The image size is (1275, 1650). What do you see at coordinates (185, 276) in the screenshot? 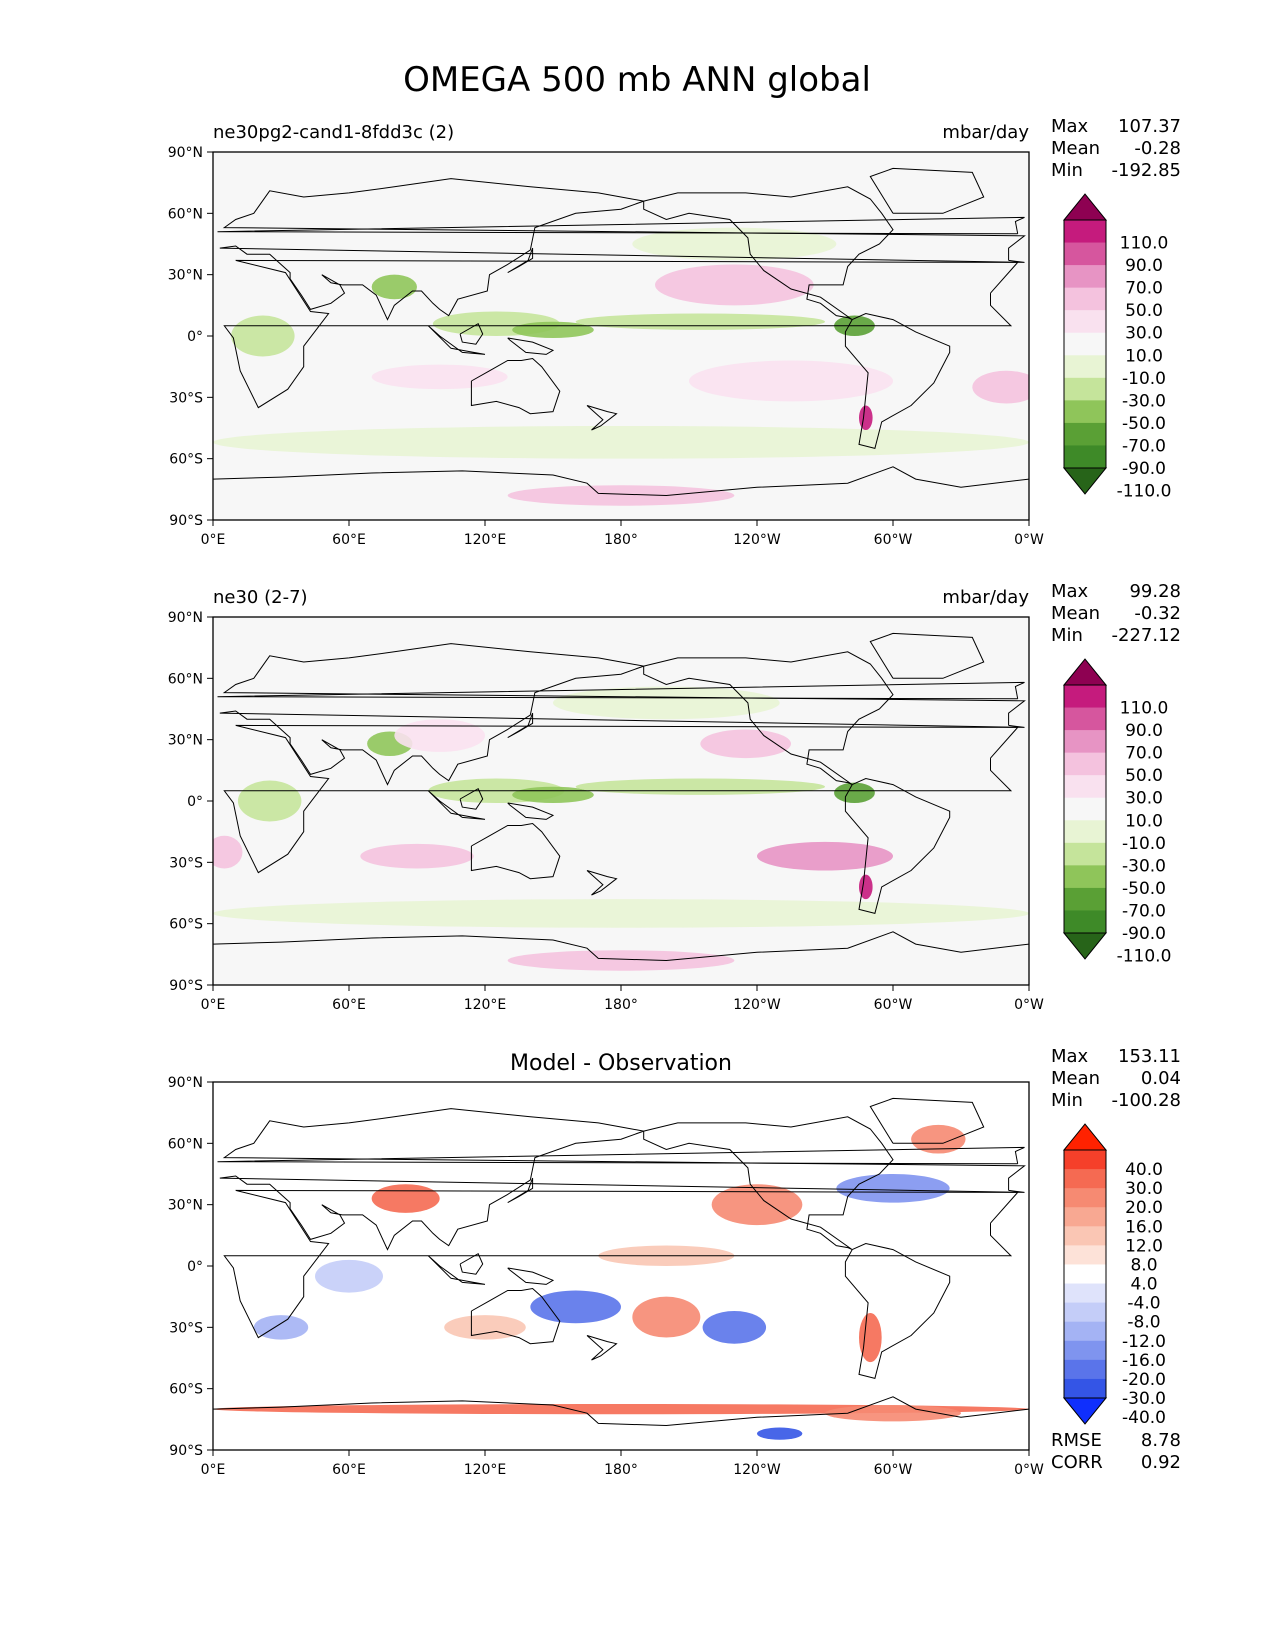
I see `lat-tick-label: 30°N` at bounding box center [185, 276].